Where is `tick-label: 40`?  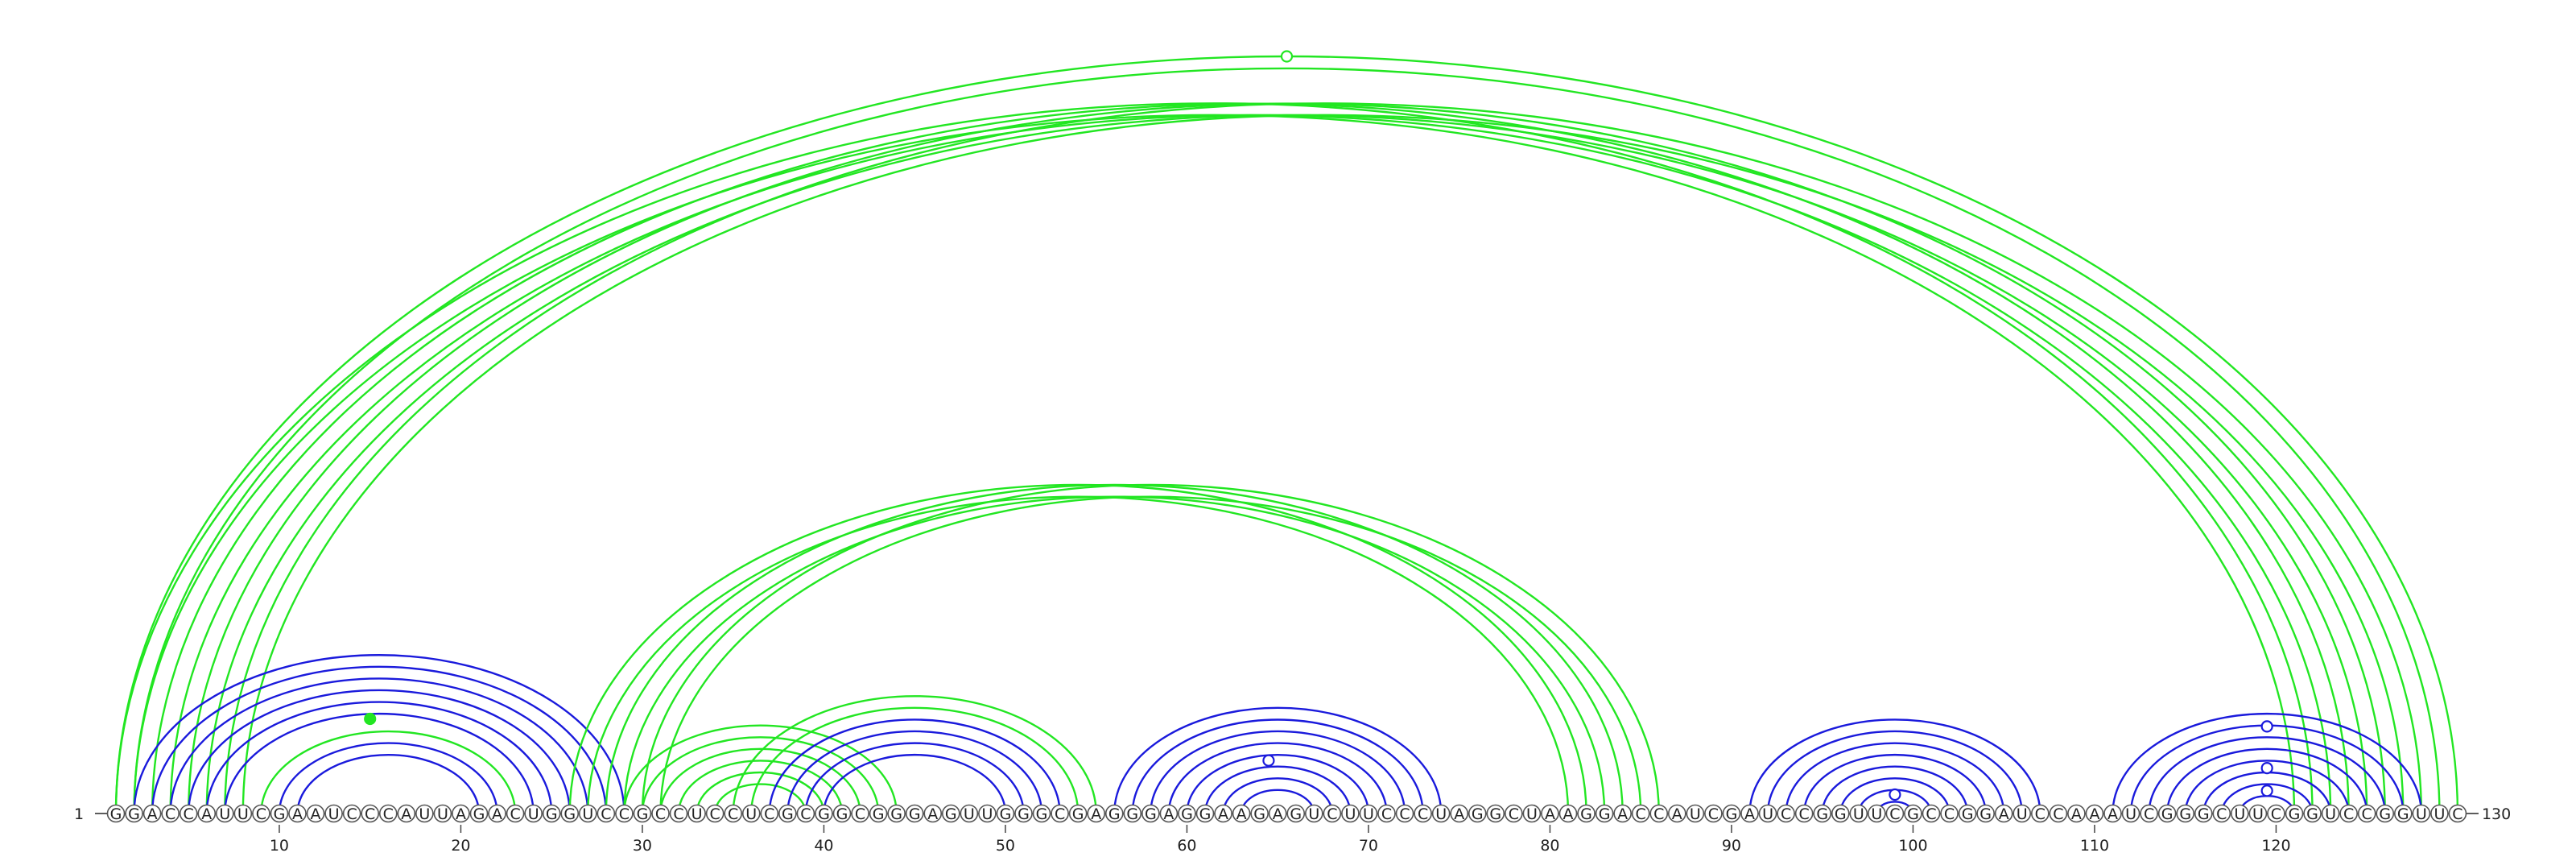 tick-label: 40 is located at coordinates (823, 846).